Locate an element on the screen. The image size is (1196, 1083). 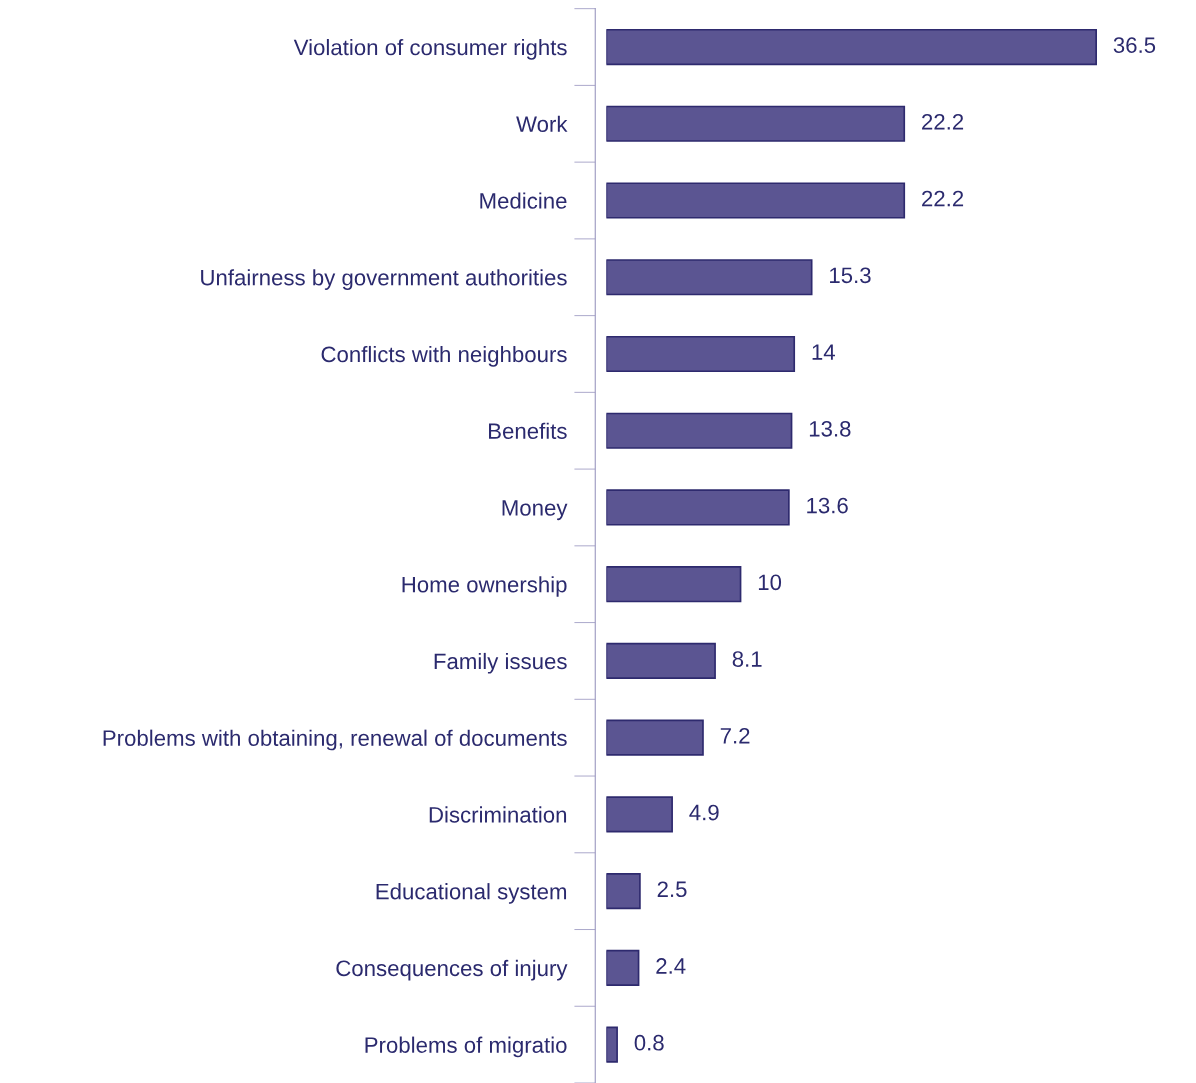
data-label: 0.8 is located at coordinates (649, 1042).